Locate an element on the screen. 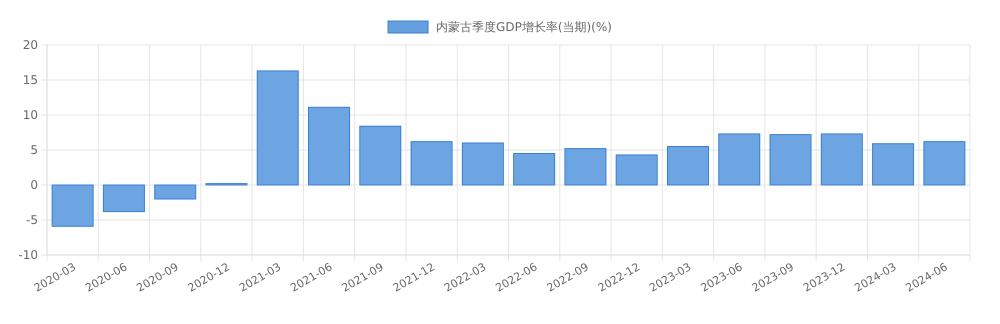  y-tick-label: 5 is located at coordinates (34, 150).